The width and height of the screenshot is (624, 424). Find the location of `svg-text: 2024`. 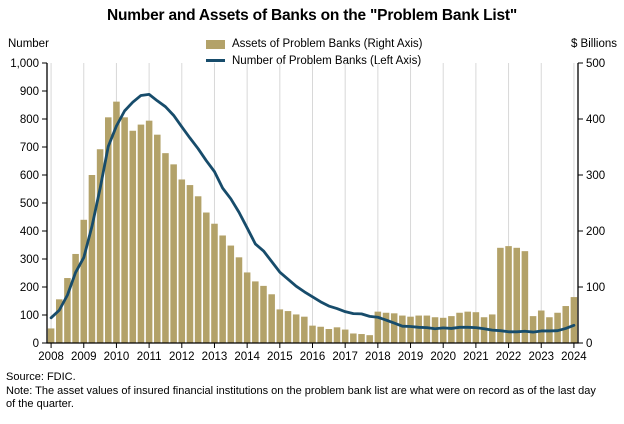

svg-text: 2024 is located at coordinates (574, 357).